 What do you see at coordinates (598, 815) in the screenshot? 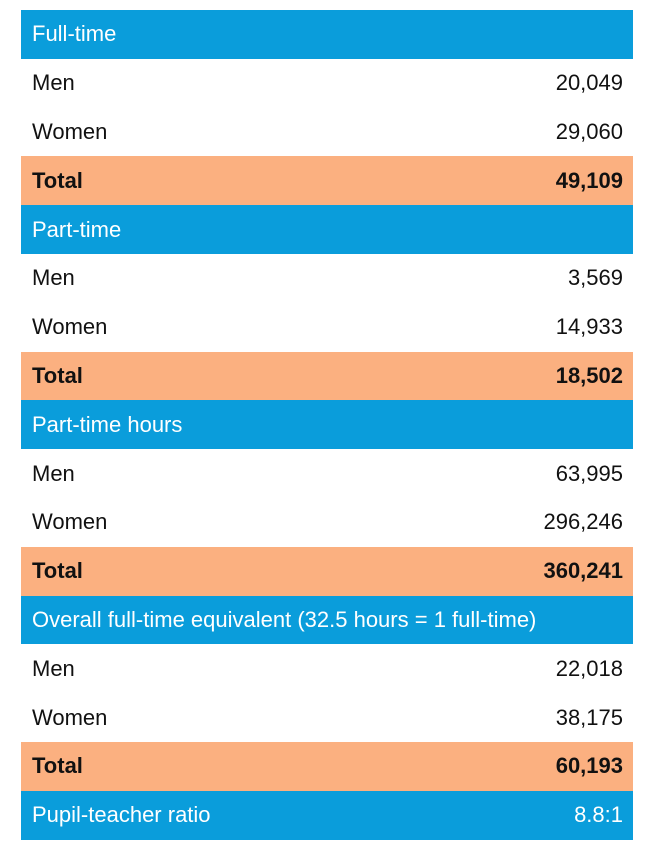
I see `footer-value: 8.8:1` at bounding box center [598, 815].